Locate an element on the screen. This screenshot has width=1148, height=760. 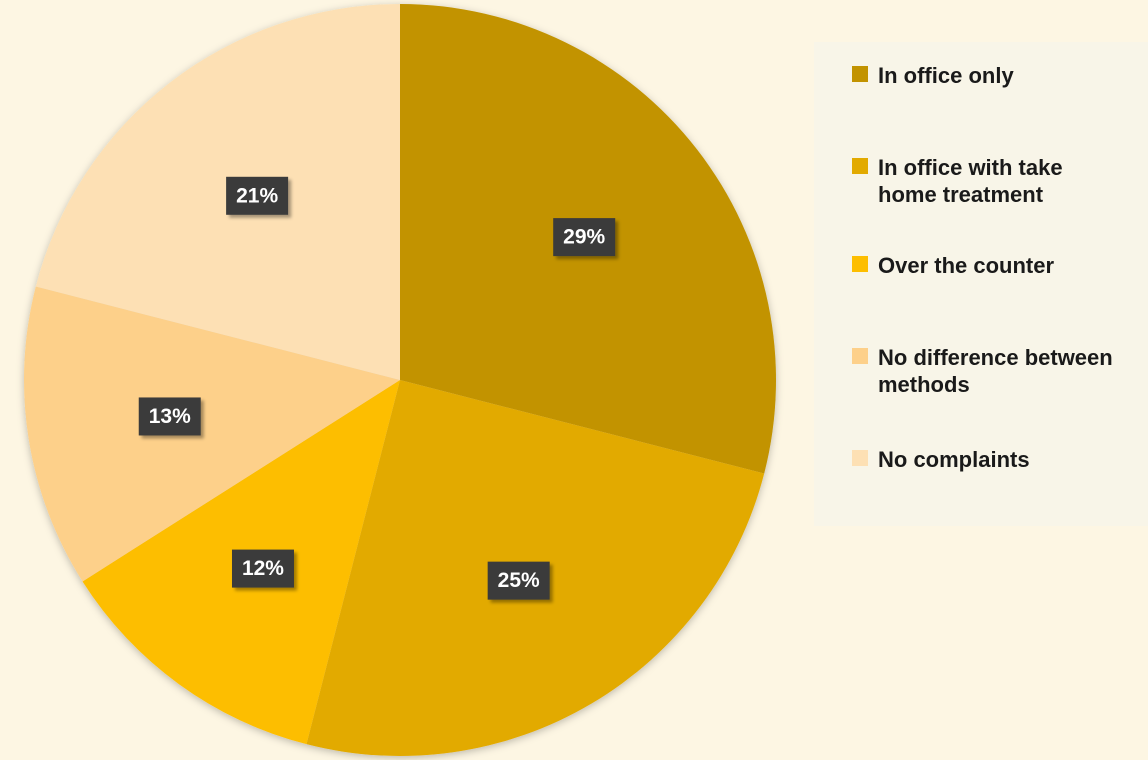
data-label-text: 25% is located at coordinates (519, 580).